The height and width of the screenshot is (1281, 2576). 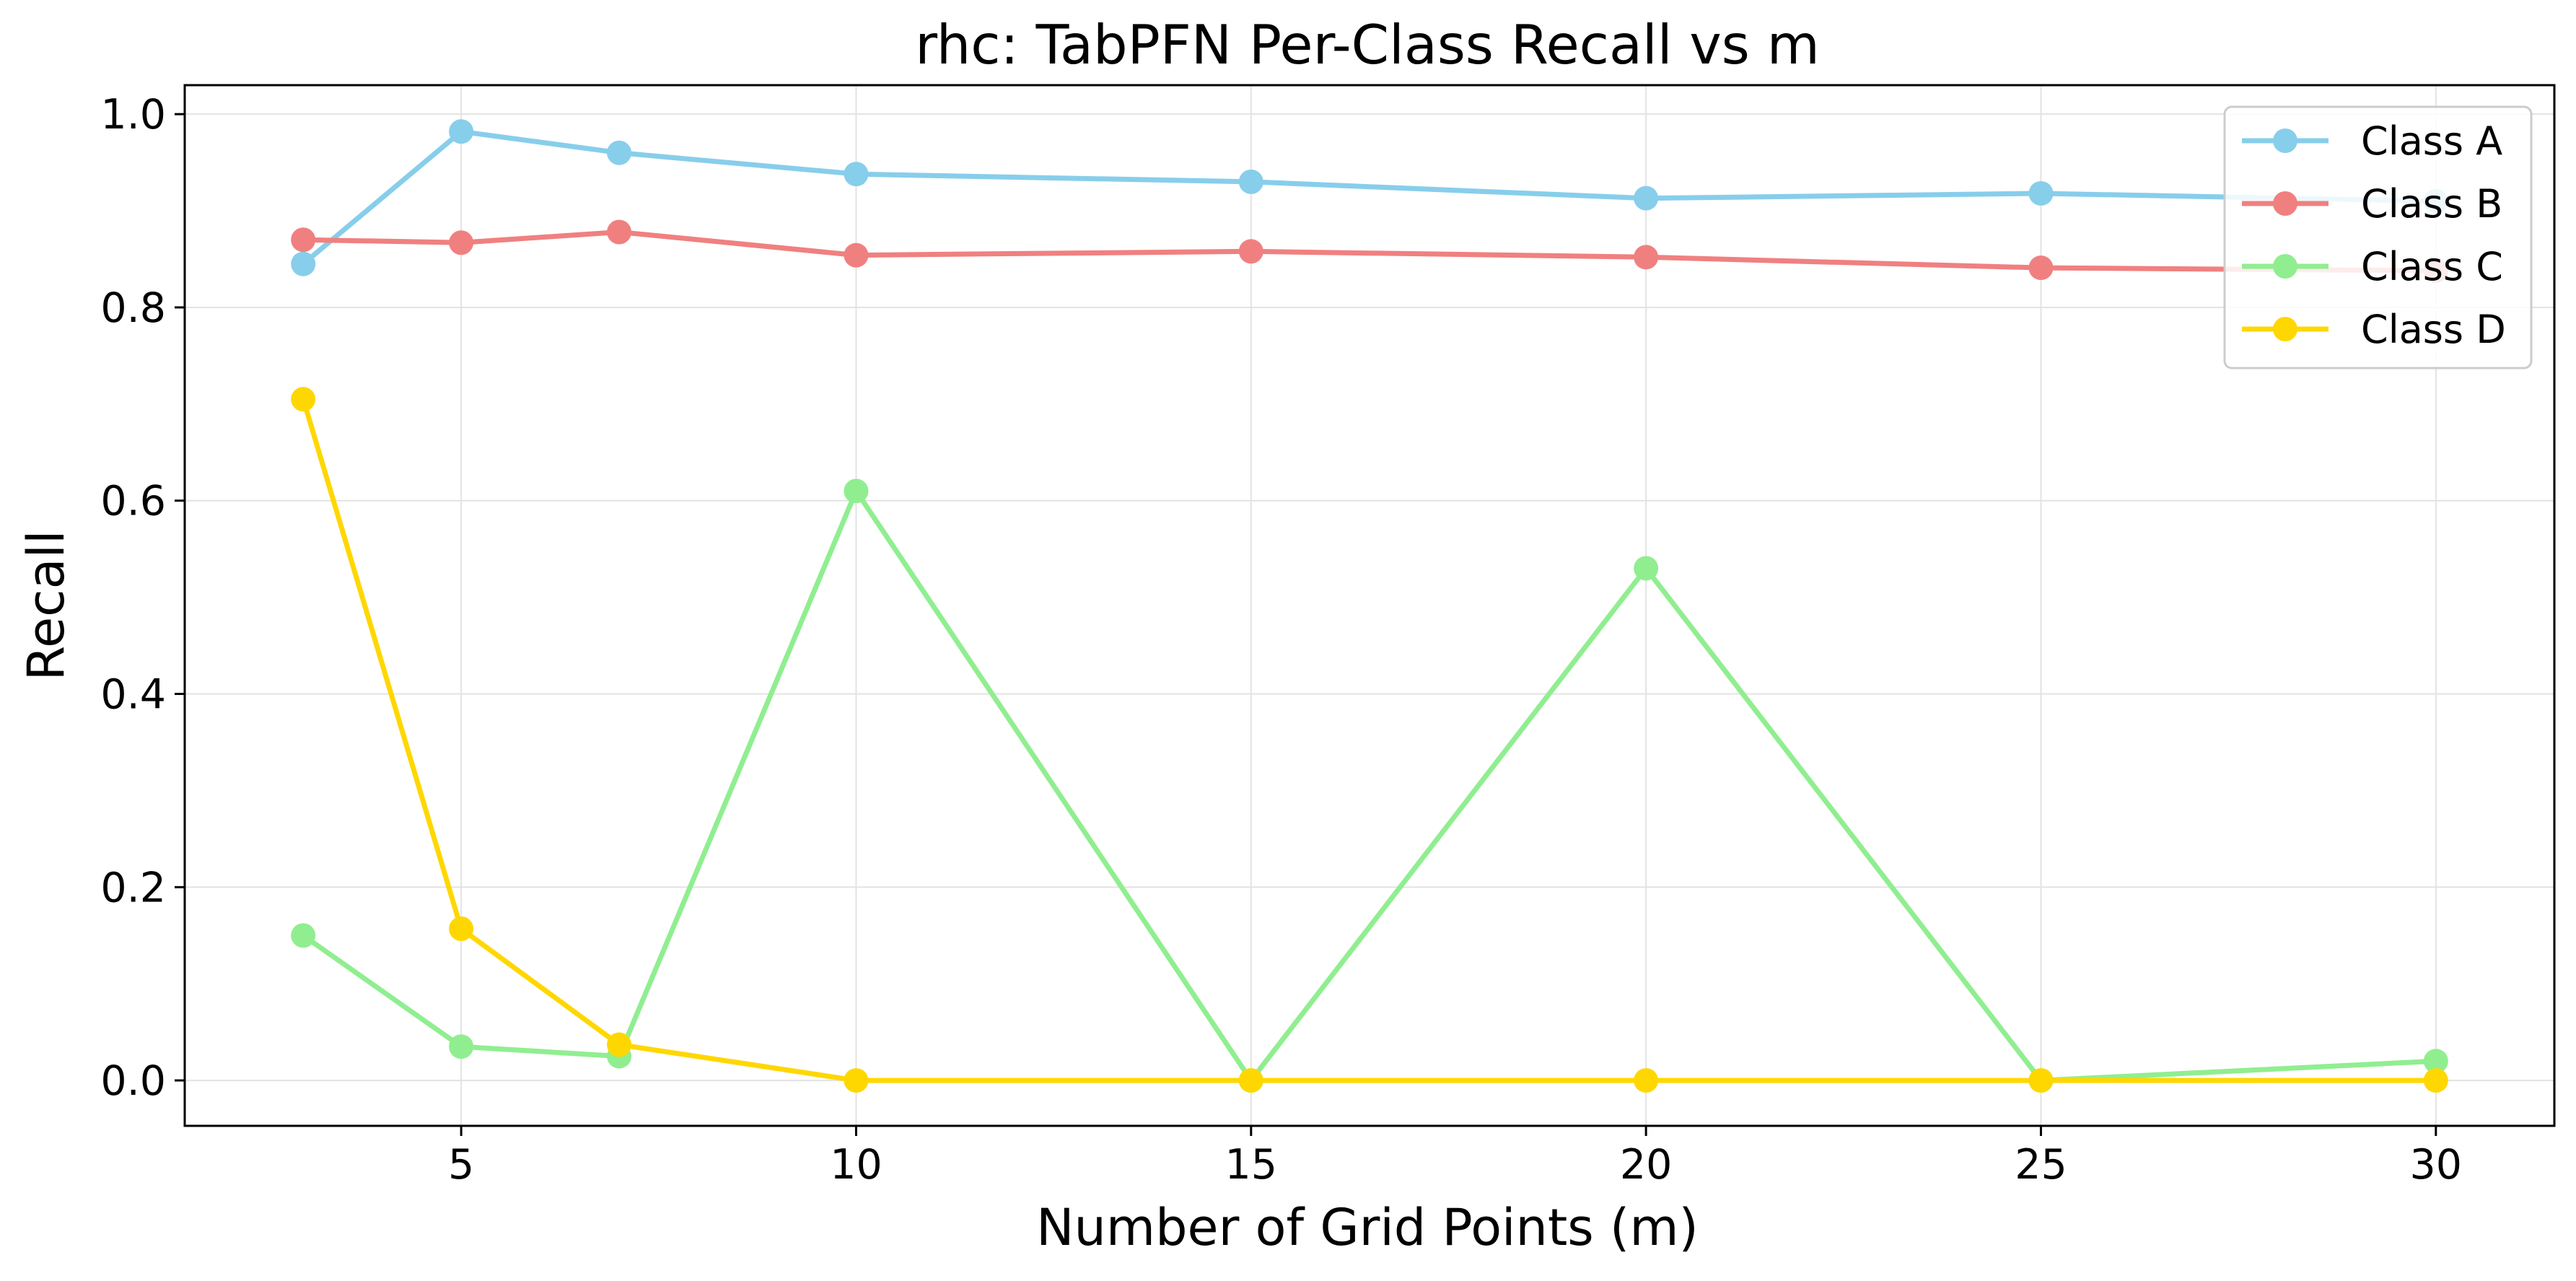 I want to click on legend-label: Class C, so click(x=2432, y=266).